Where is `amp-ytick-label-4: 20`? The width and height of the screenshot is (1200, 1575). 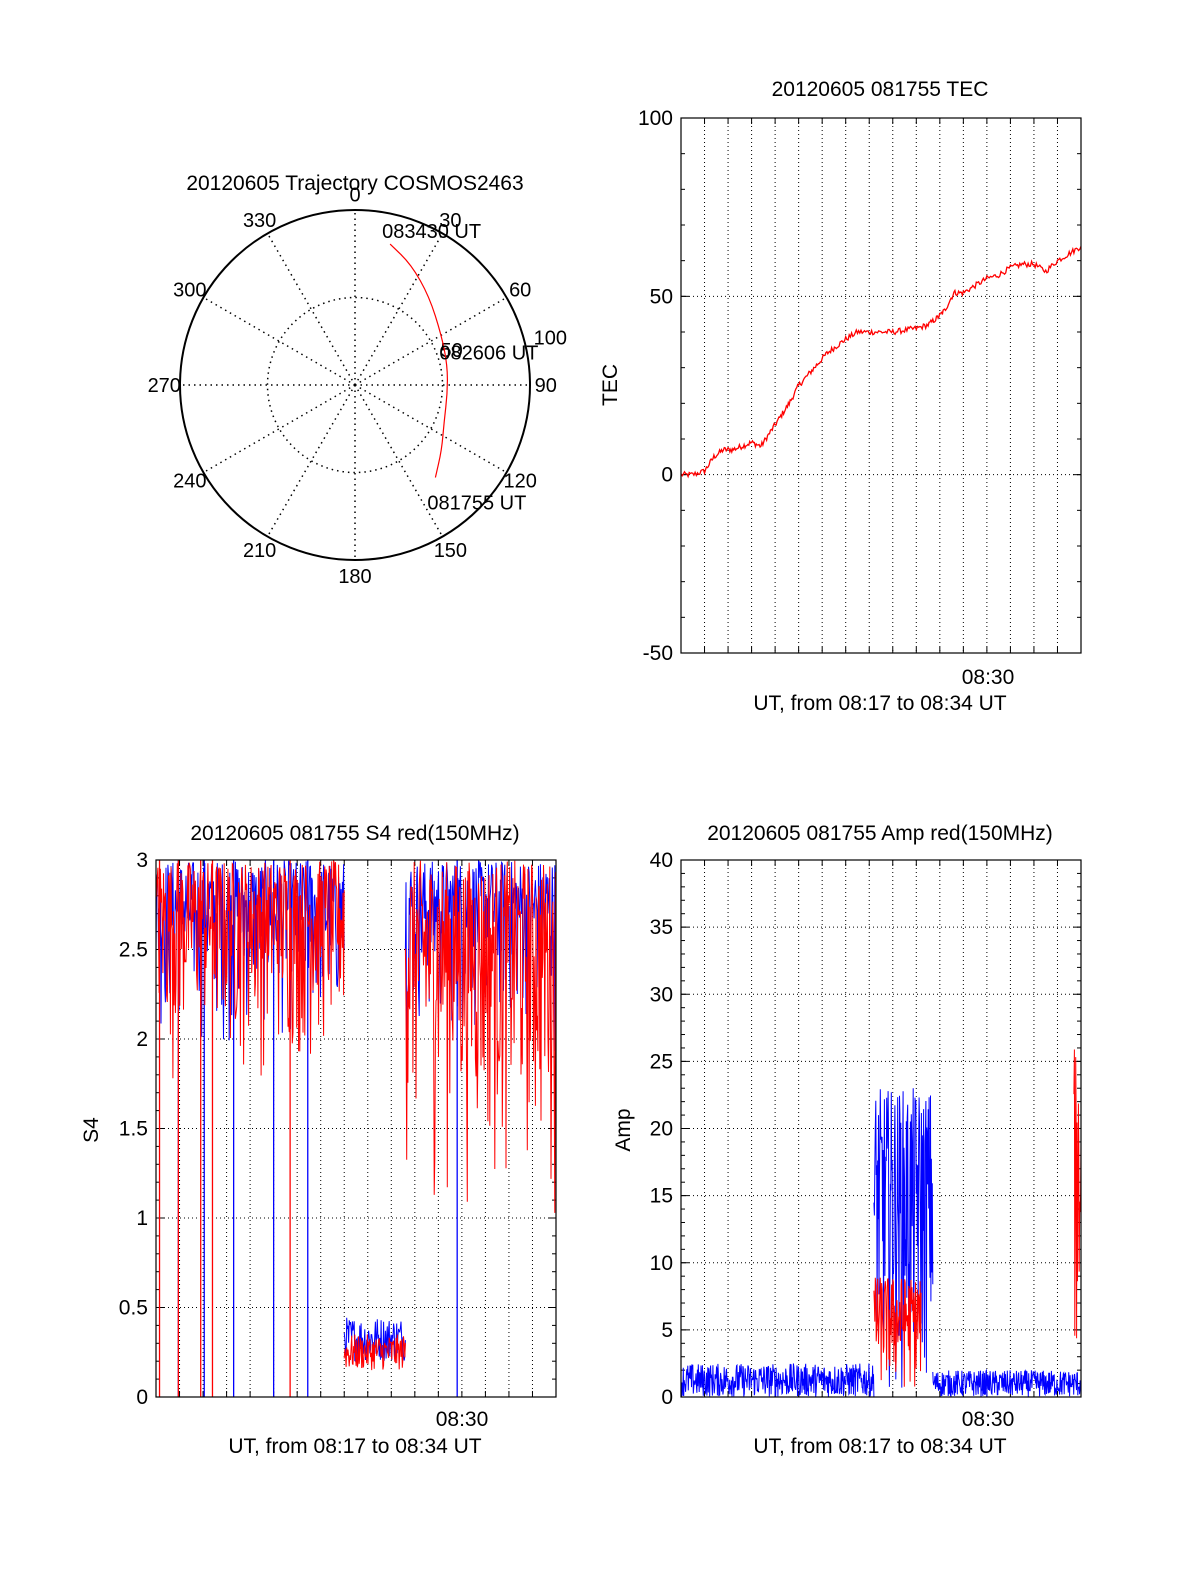
amp-ytick-label-4: 20 is located at coordinates (661, 1129).